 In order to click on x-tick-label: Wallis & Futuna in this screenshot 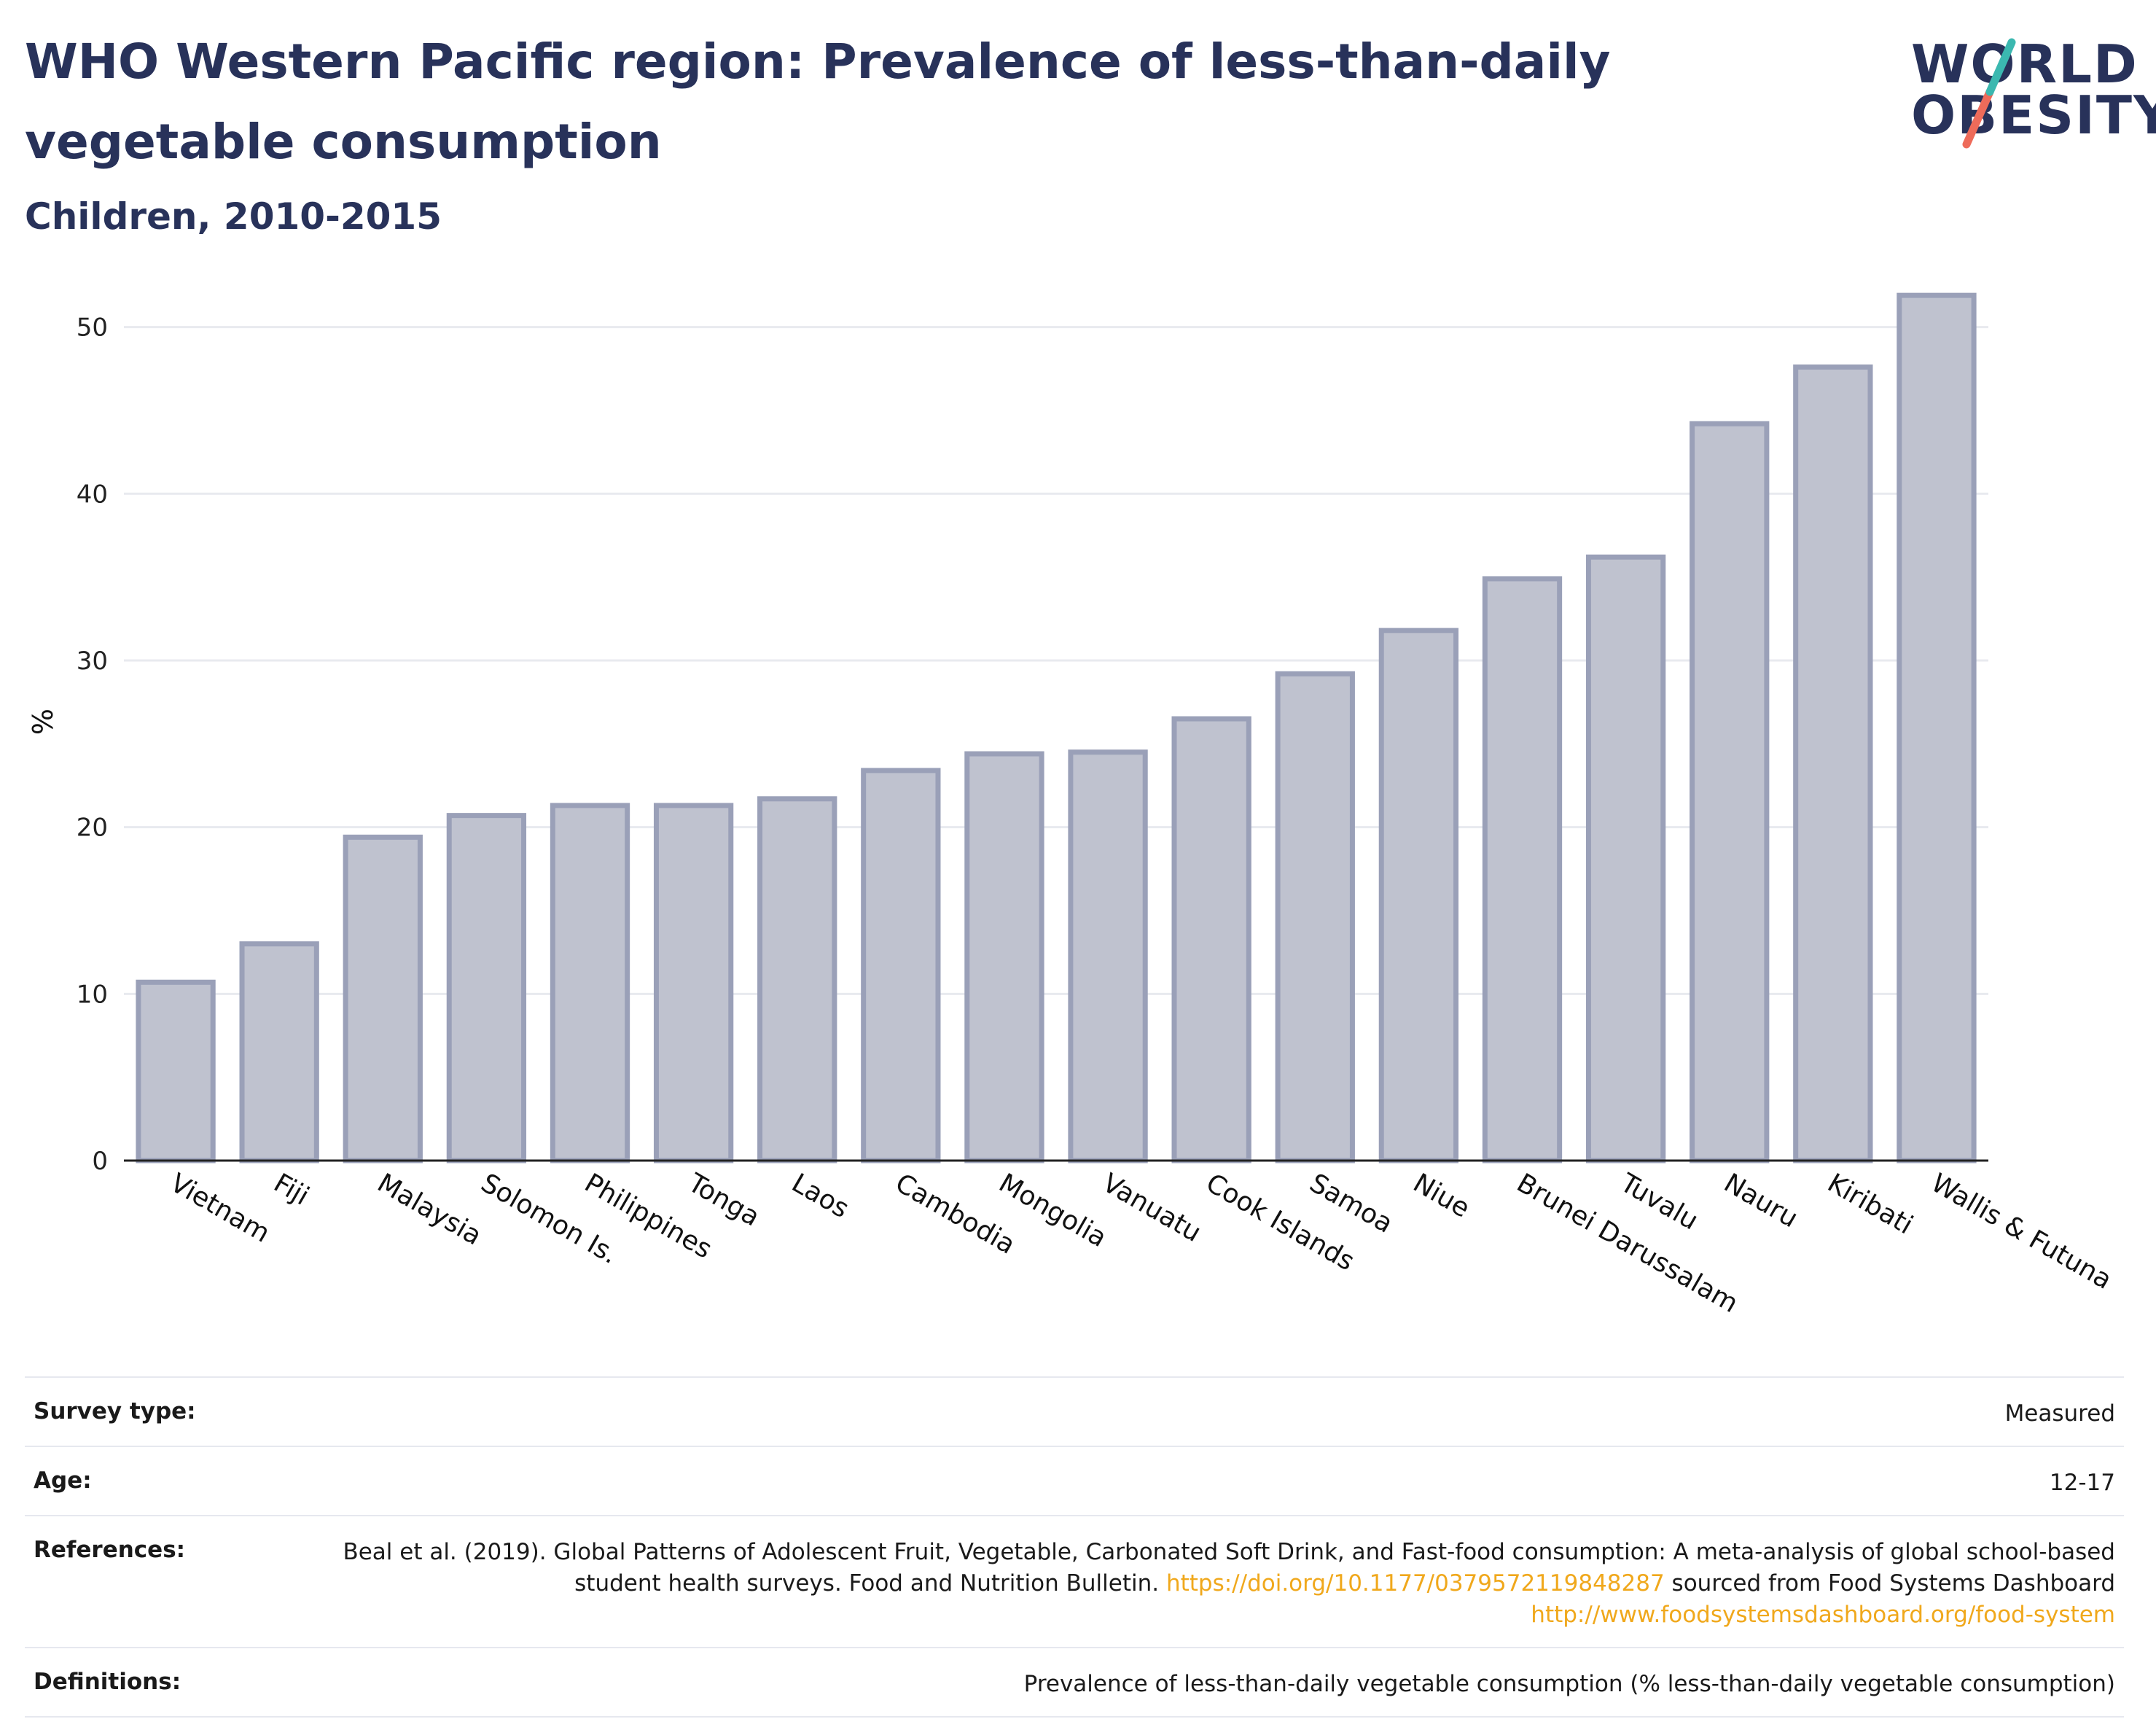, I will do `click(2022, 1232)`.